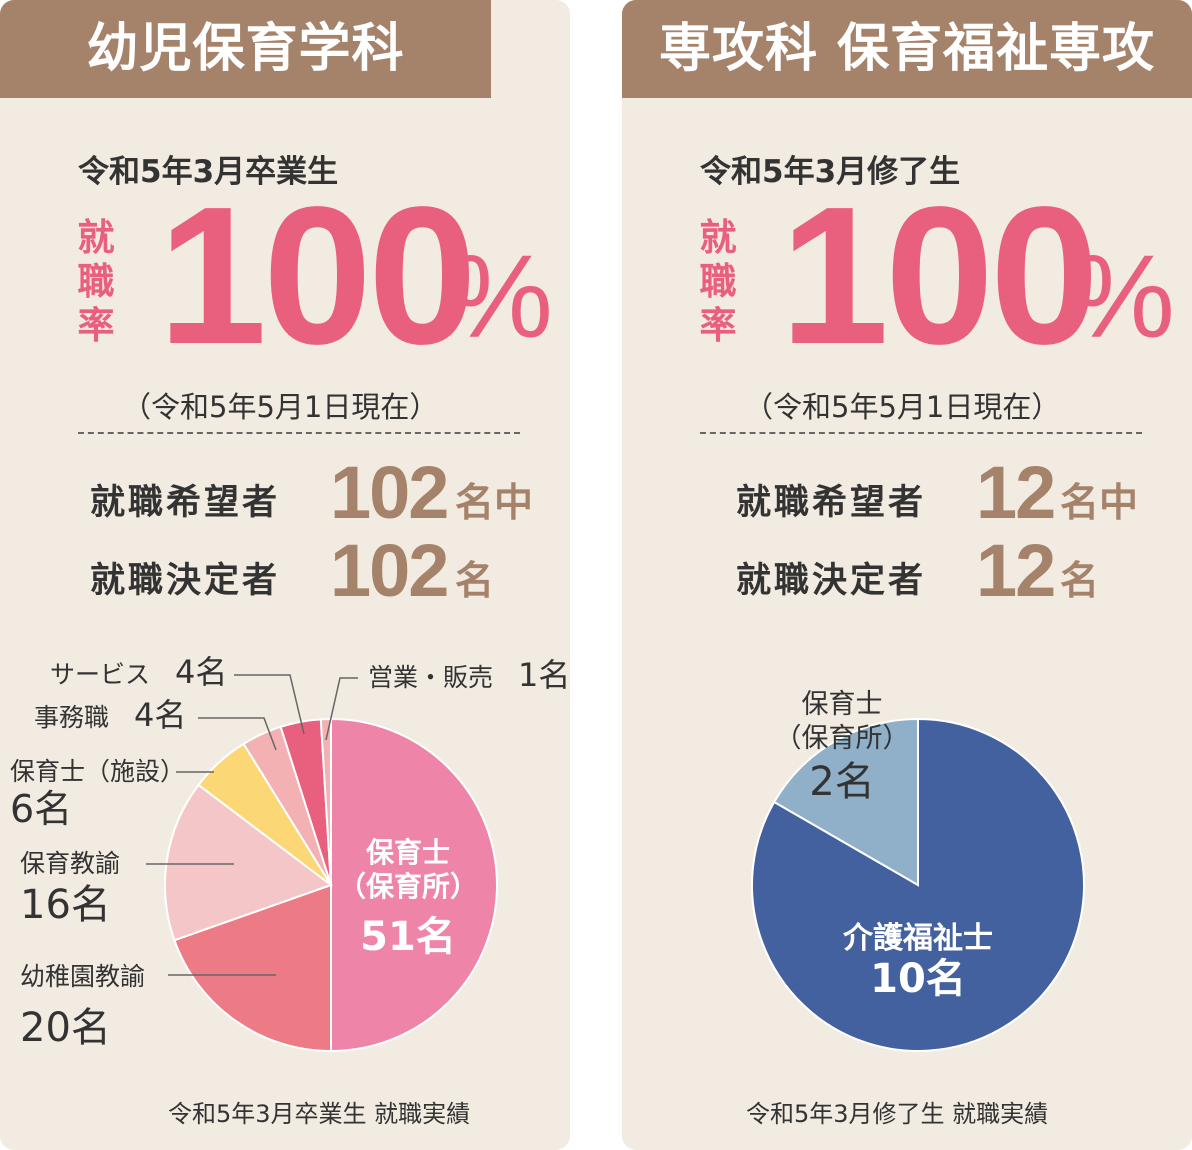 This screenshot has height=1150, width=1192. I want to click on slice-label-line-1-1: （保育所）, so click(842, 738).